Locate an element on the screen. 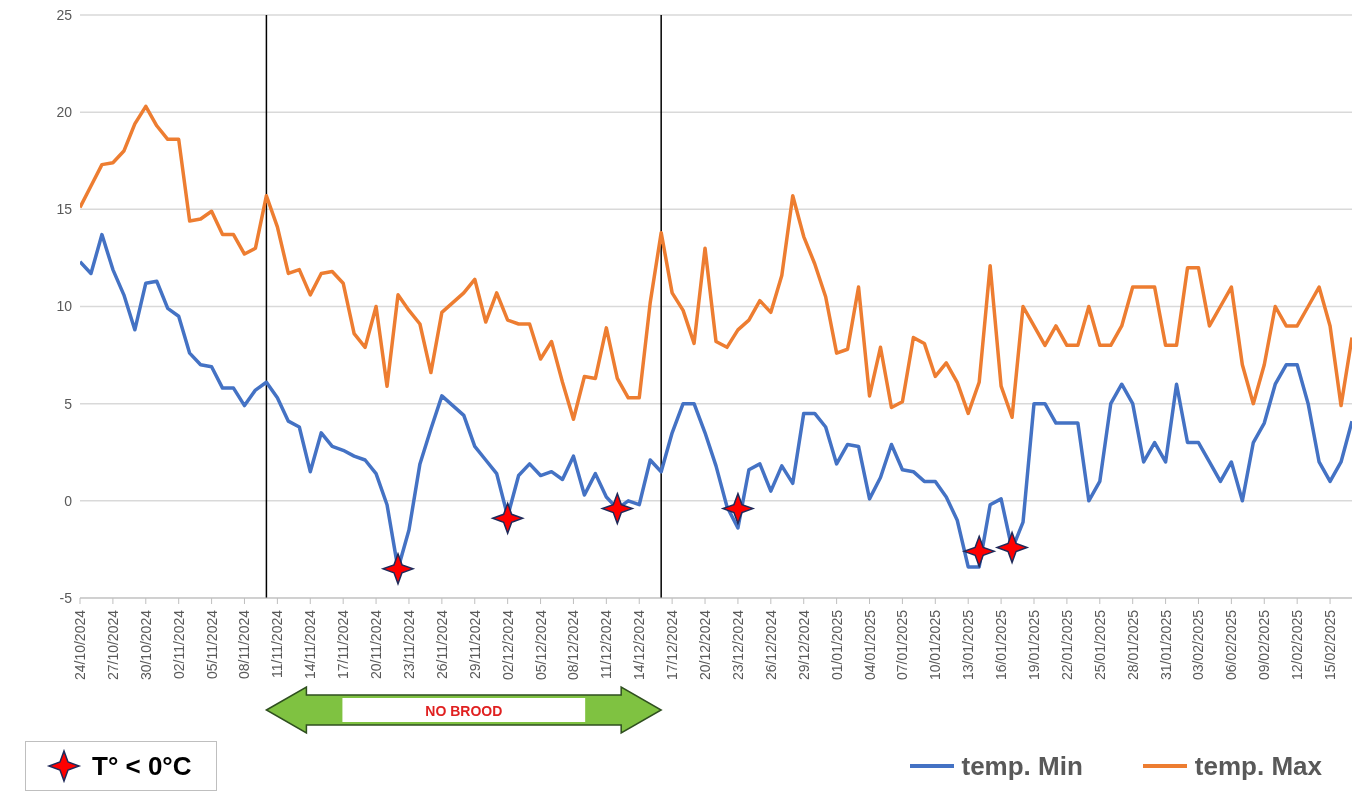 The height and width of the screenshot is (796, 1362). x-tick-label: 28/01/2025 is located at coordinates (1132, 645).